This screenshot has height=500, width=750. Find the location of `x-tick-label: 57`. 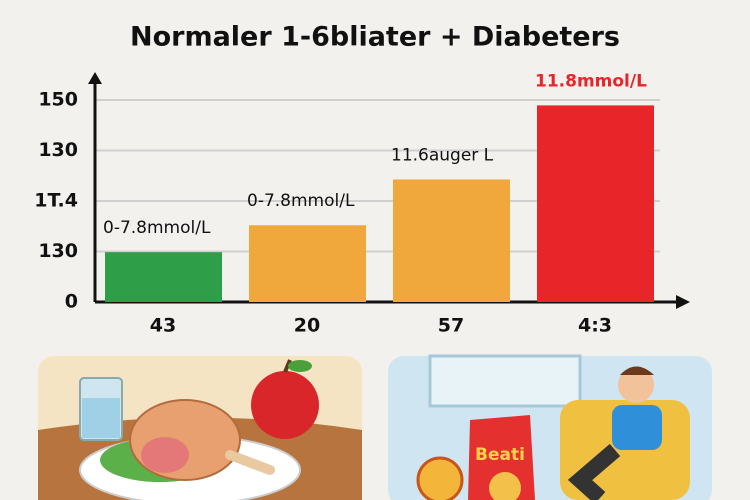

x-tick-label: 57 is located at coordinates (451, 326).